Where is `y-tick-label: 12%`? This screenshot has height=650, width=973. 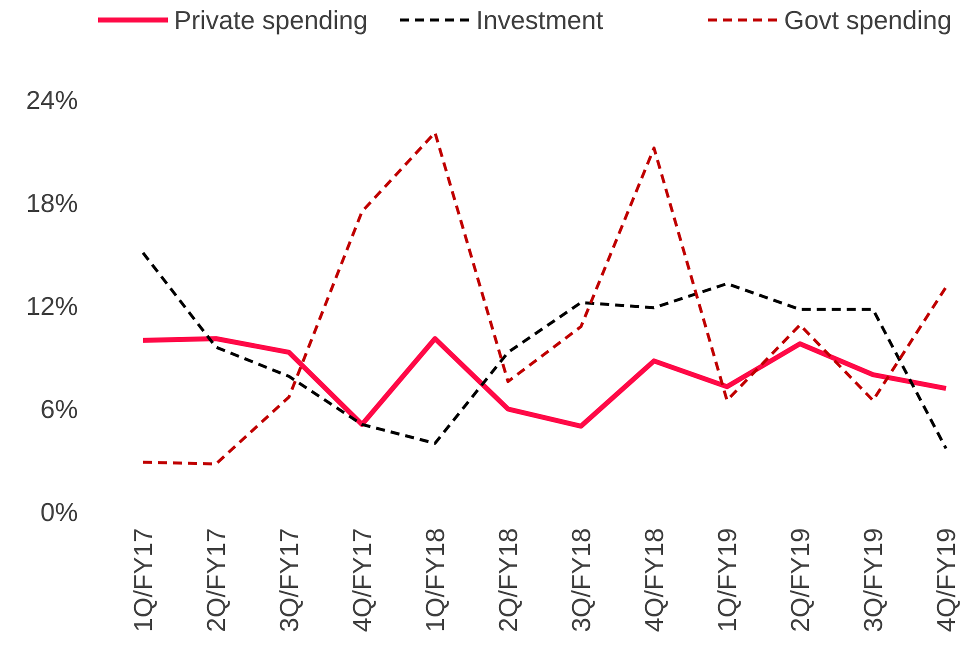
y-tick-label: 12% is located at coordinates (52, 306).